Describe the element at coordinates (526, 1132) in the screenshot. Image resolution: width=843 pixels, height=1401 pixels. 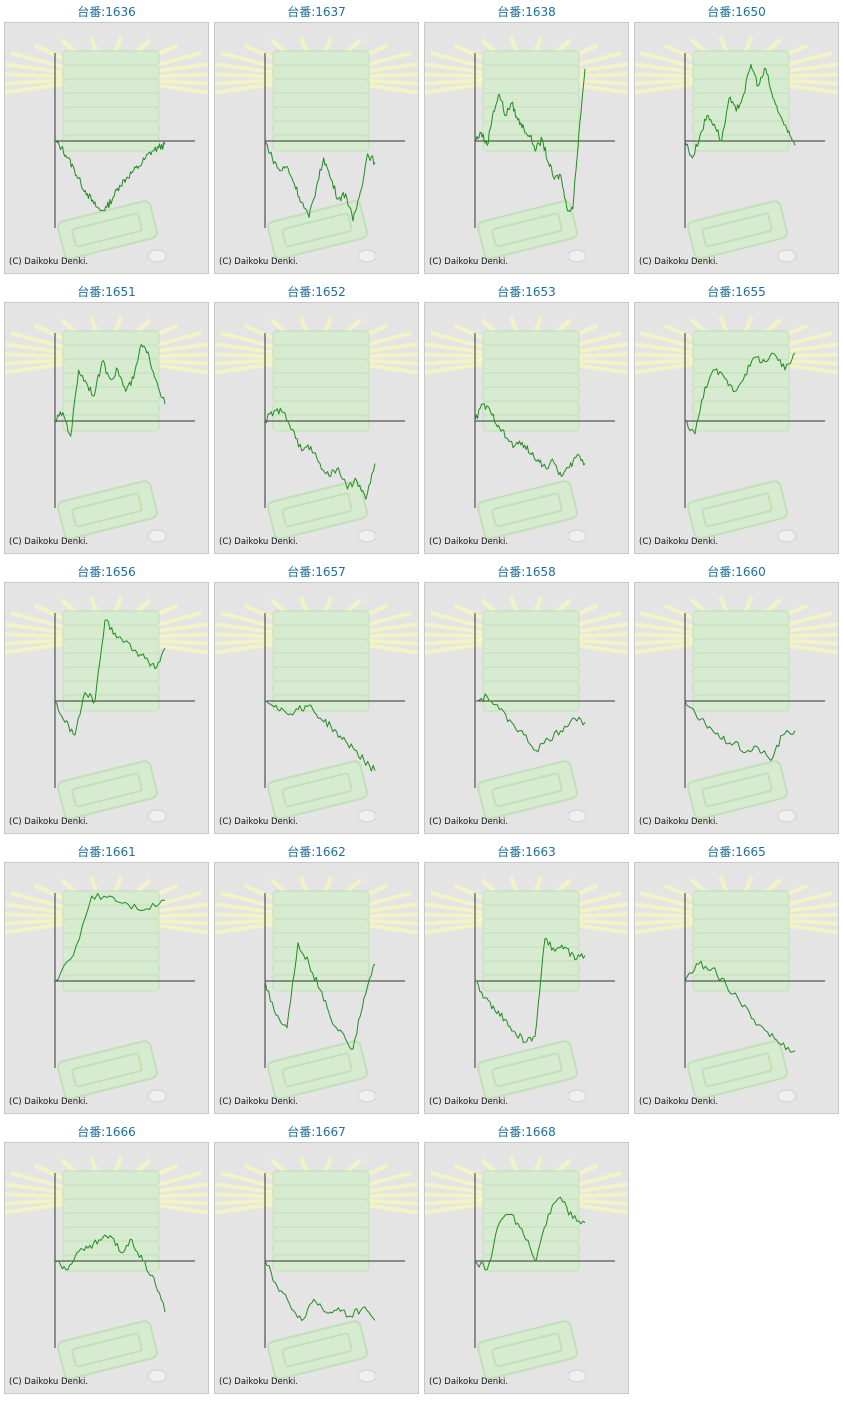
I see `machine-number-title: 台番:1668` at that location.